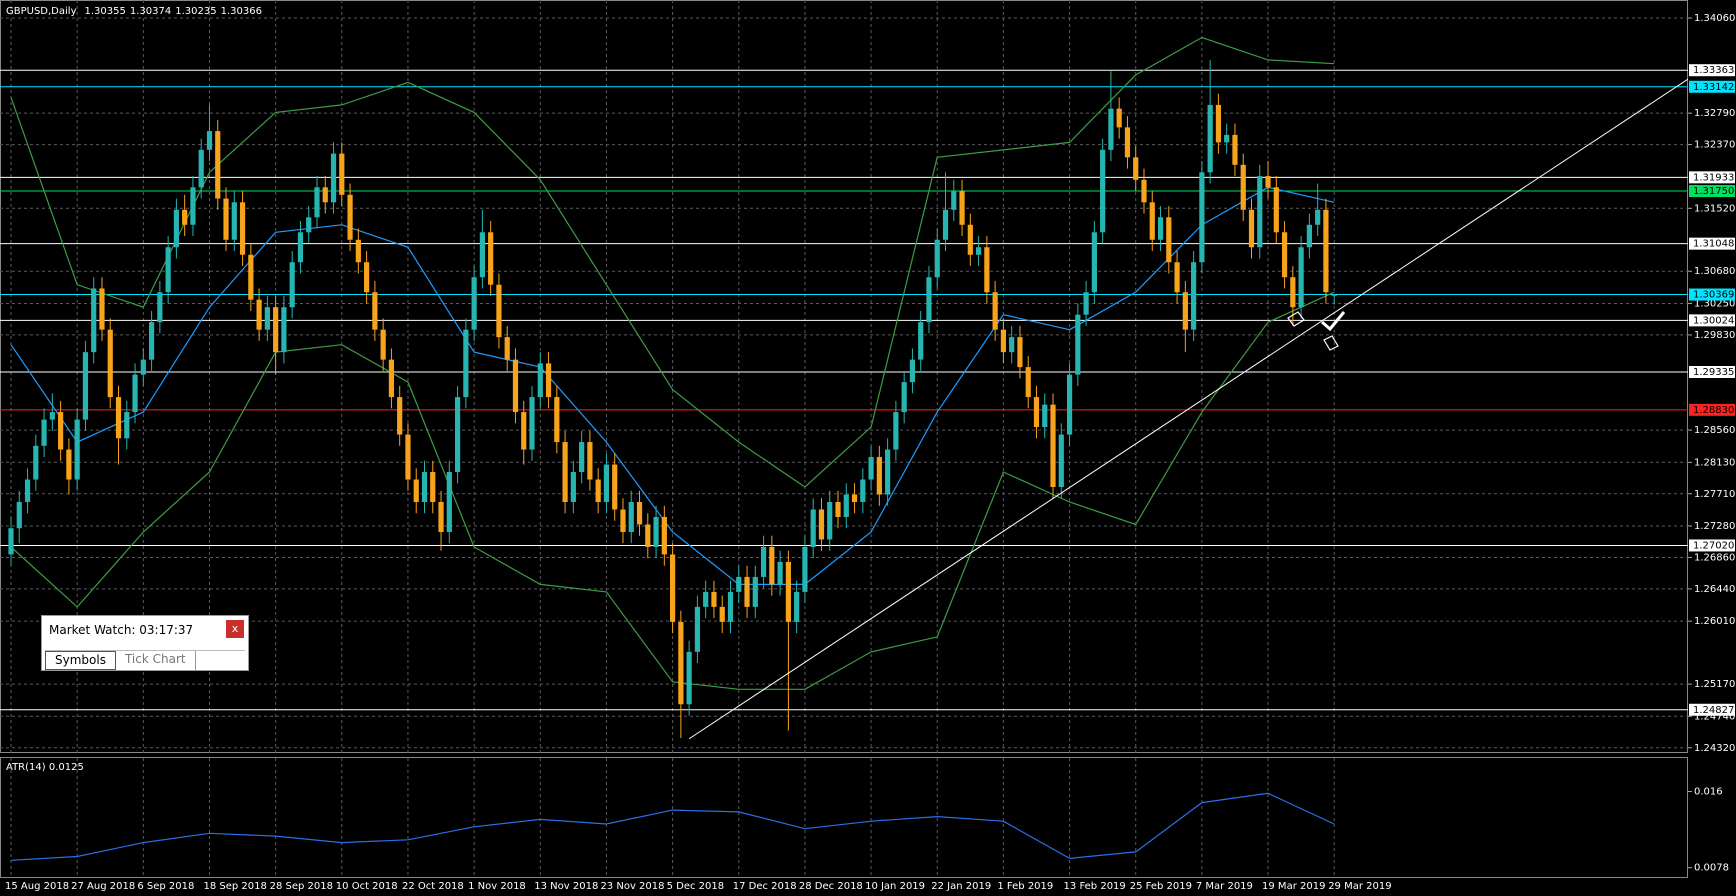 Image resolution: width=1736 pixels, height=896 pixels. Describe the element at coordinates (234, 886) in the screenshot. I see `x-tick-label: 18 Sep 2018` at that location.